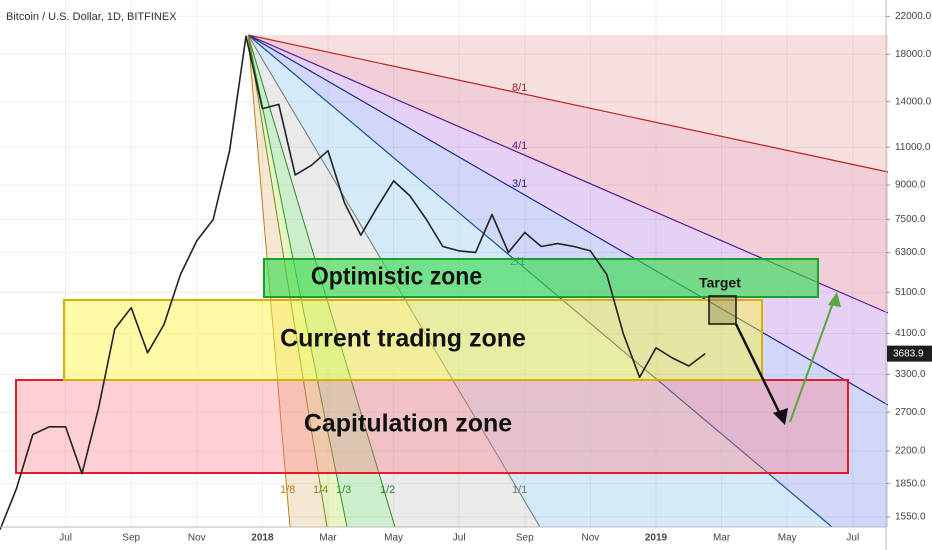  Describe the element at coordinates (910, 374) in the screenshot. I see `y-tick-label: 3300.0` at that location.